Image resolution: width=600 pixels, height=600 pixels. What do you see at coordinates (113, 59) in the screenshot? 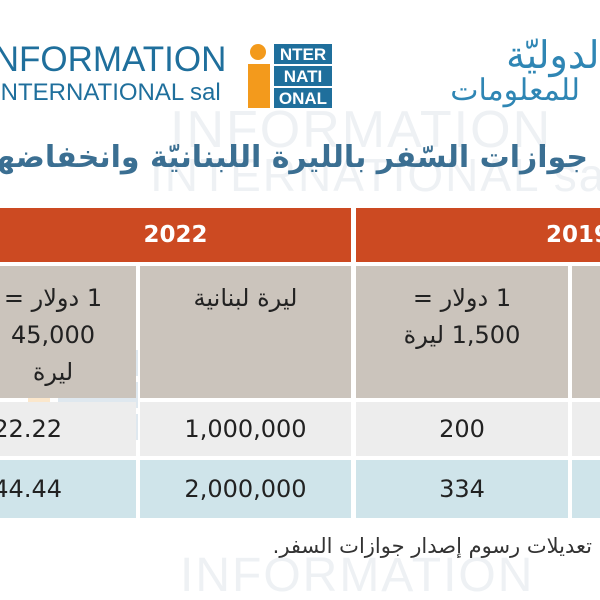
I see `brand-name-line1: INFORMATION` at bounding box center [113, 59].